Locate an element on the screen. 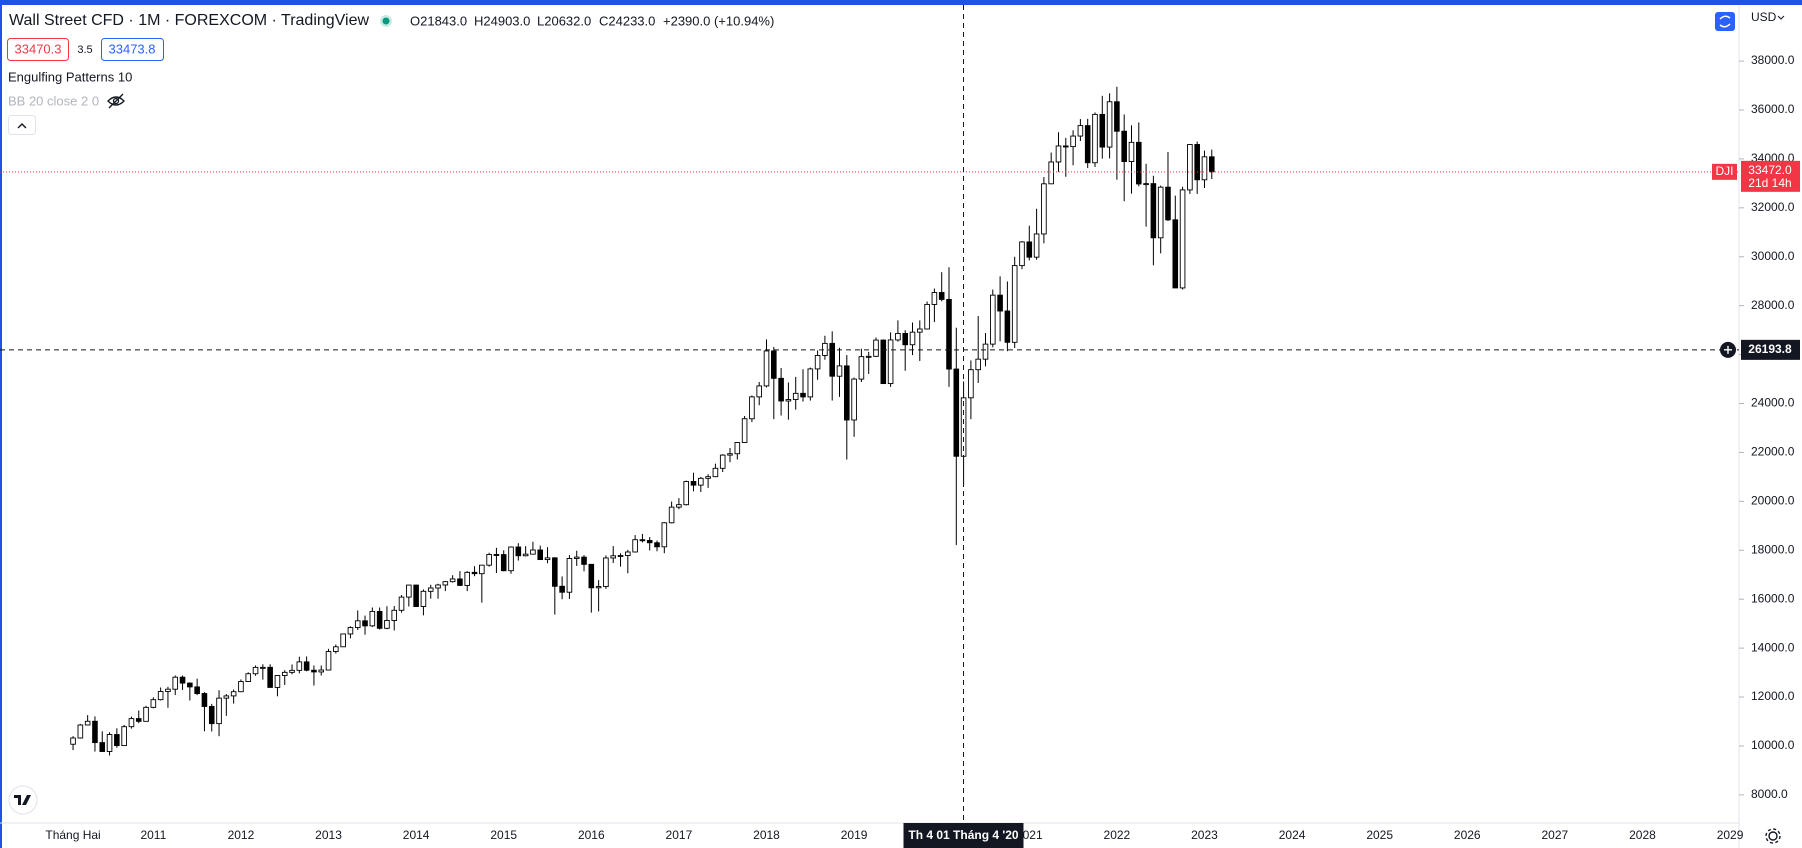 The width and height of the screenshot is (1802, 848). crosshair-price-box is located at coordinates (1770, 349).